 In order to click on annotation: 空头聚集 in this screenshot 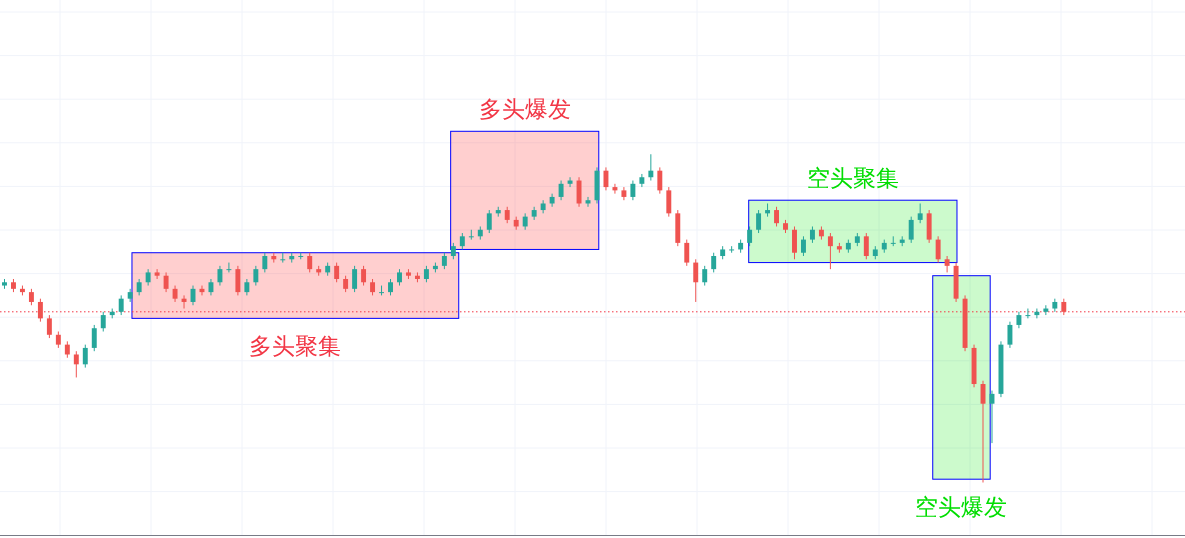, I will do `click(852, 178)`.